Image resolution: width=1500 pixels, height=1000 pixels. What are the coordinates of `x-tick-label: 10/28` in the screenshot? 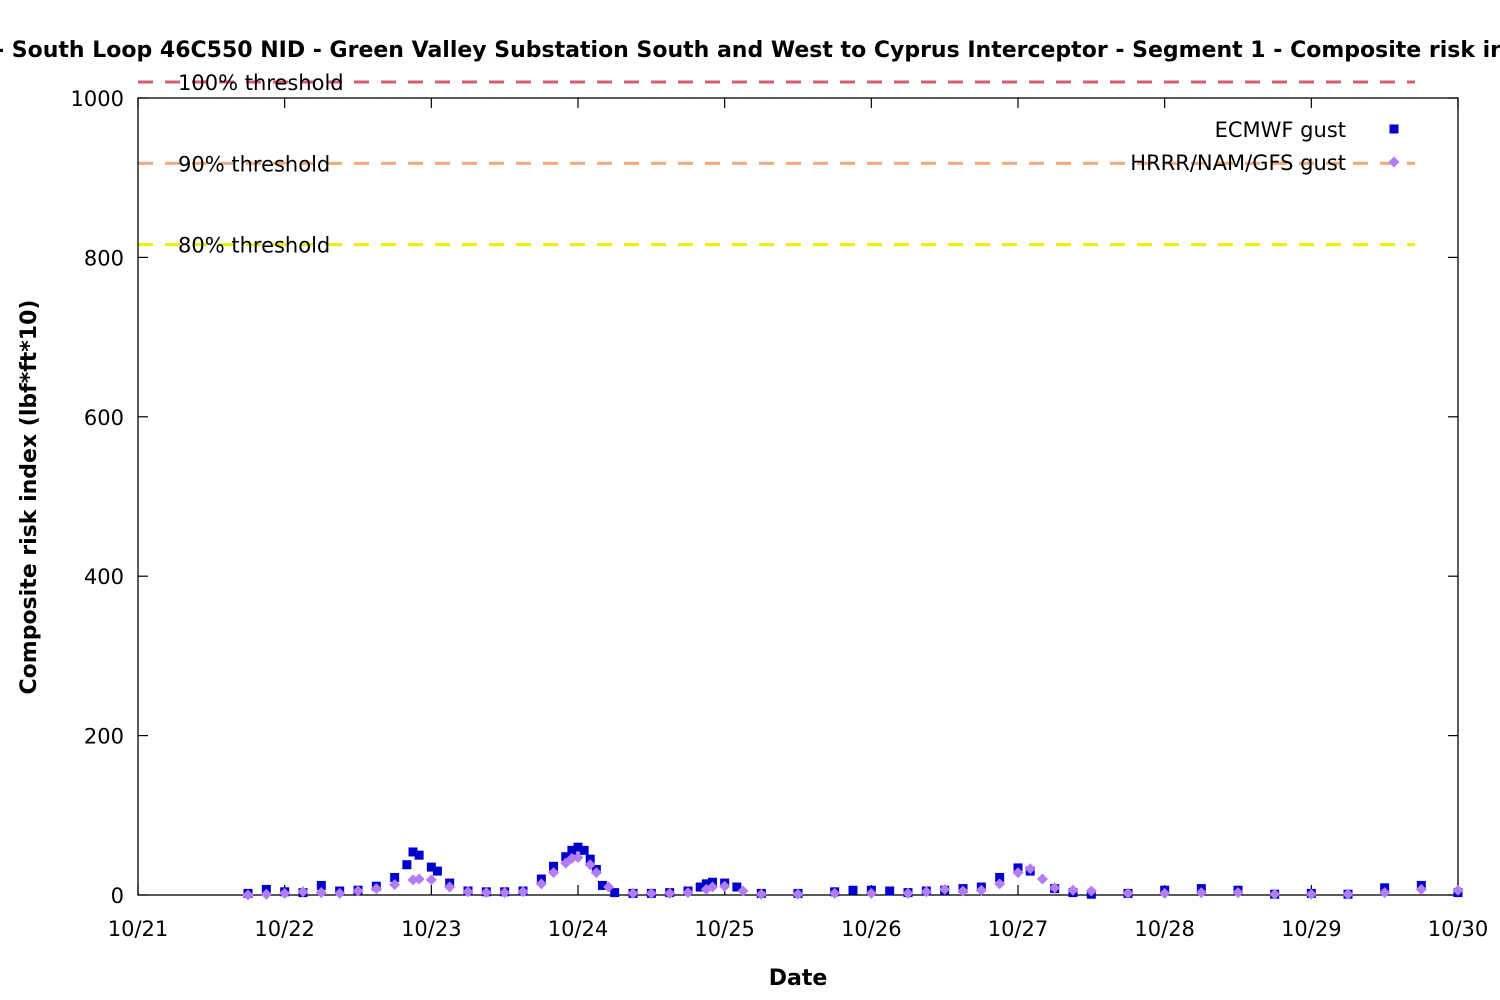 It's located at (1164, 929).